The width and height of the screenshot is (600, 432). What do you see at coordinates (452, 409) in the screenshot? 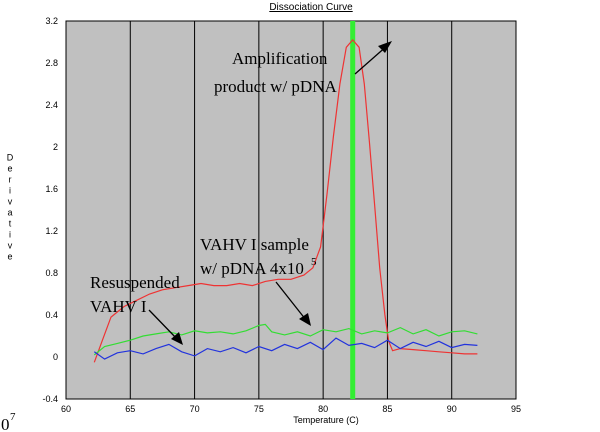
I see `x-tick-label: 90` at bounding box center [452, 409].